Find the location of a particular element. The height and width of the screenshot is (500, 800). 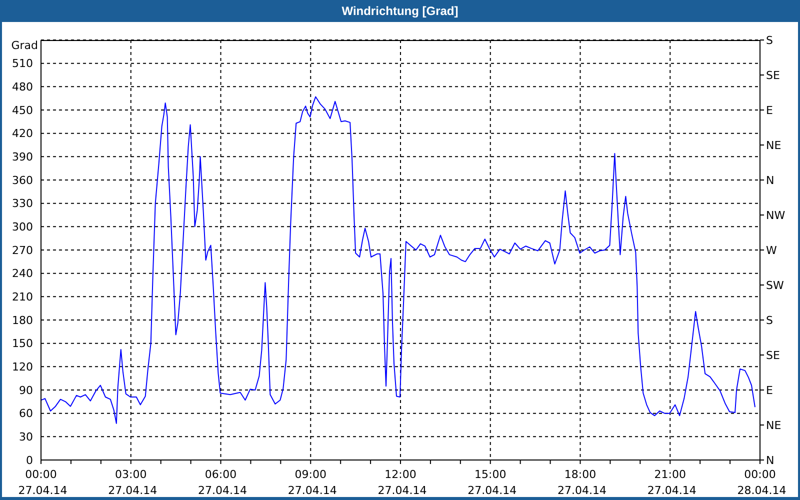

category-label: SW is located at coordinates (775, 285).